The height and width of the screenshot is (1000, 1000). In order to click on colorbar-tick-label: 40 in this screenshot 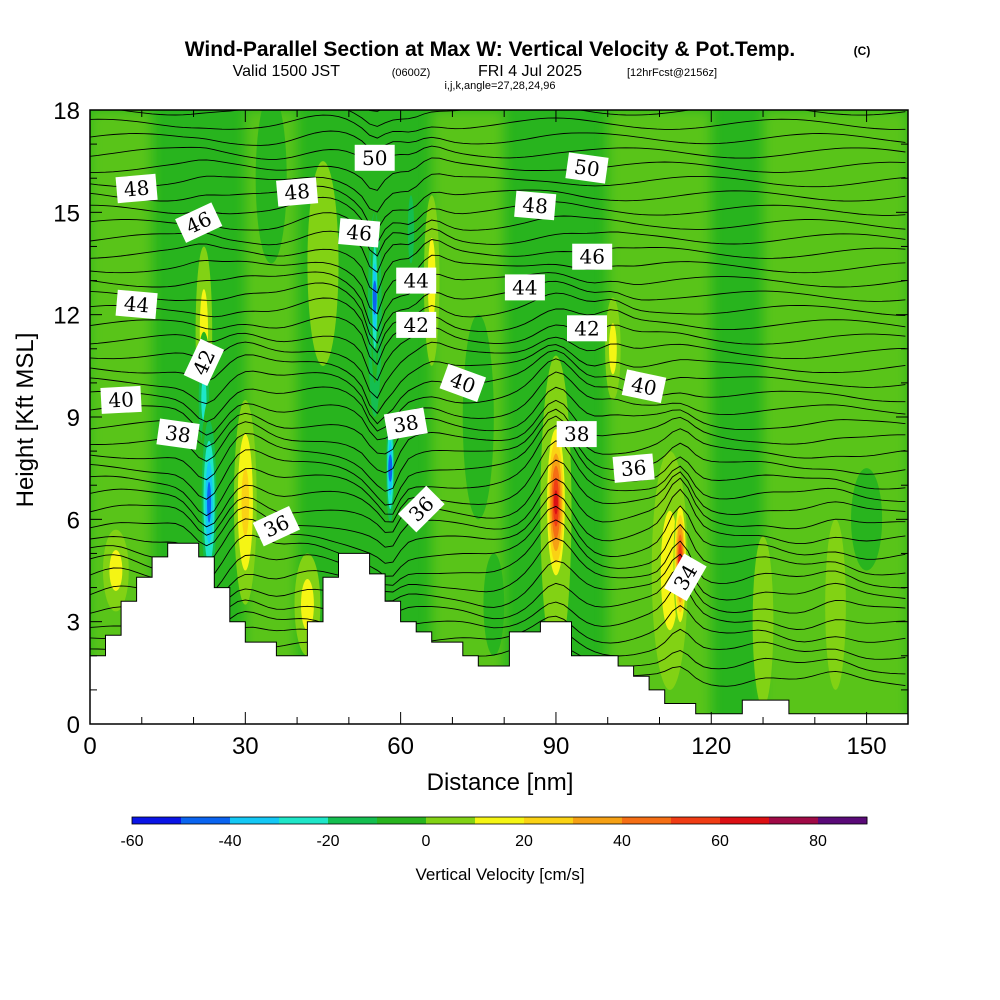, I will do `click(622, 841)`.